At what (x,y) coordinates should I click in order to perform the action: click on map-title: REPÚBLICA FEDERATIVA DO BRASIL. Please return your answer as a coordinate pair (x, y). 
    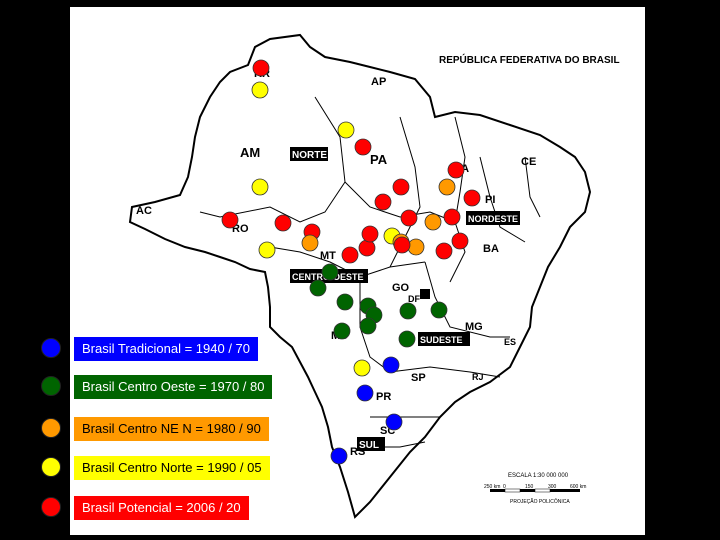
    Looking at the image, I should click on (529, 59).